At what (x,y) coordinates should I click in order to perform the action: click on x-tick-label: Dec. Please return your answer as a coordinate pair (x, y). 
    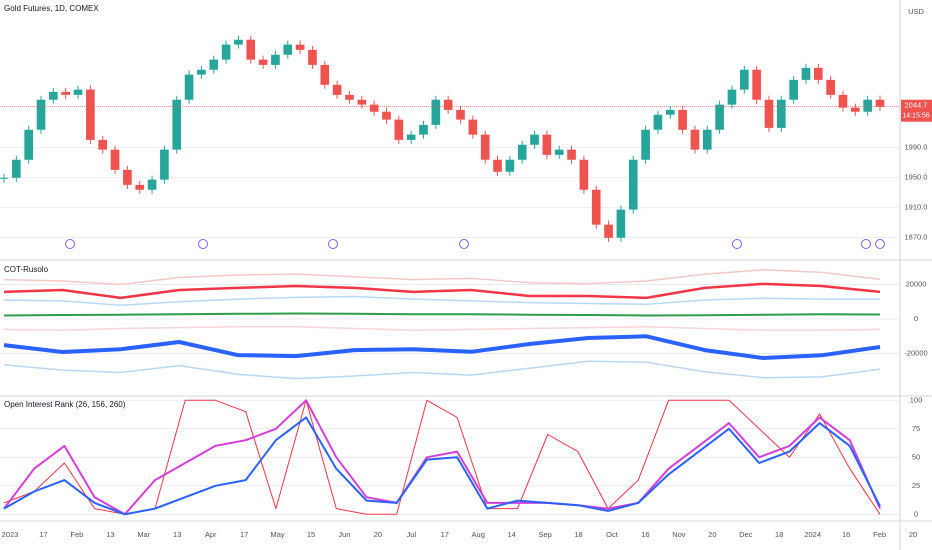
    Looking at the image, I should click on (746, 534).